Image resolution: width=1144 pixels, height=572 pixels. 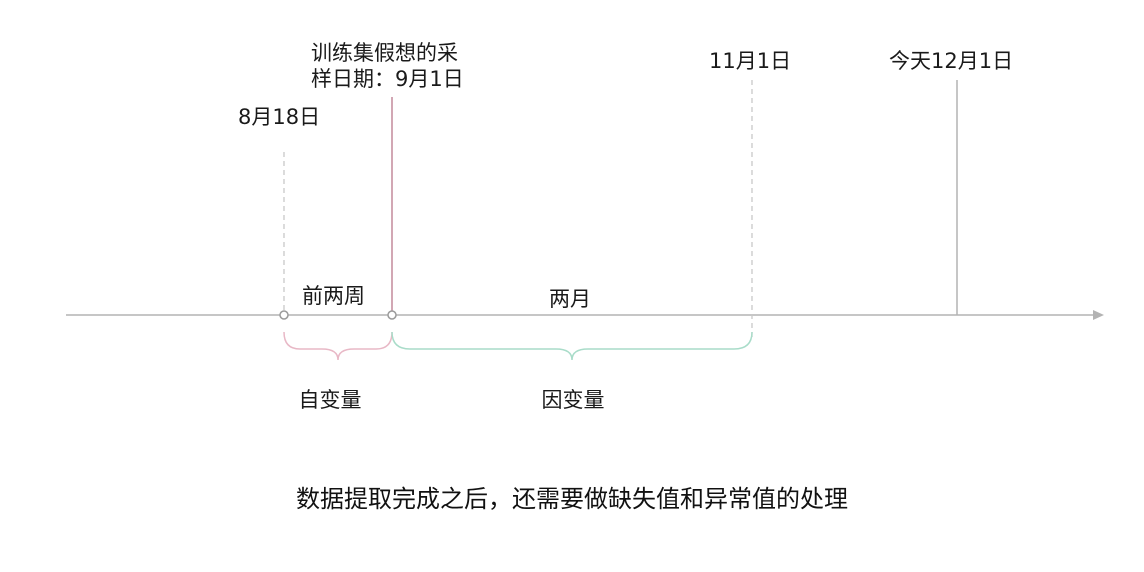 I want to click on dependent-brace, so click(x=572, y=346).